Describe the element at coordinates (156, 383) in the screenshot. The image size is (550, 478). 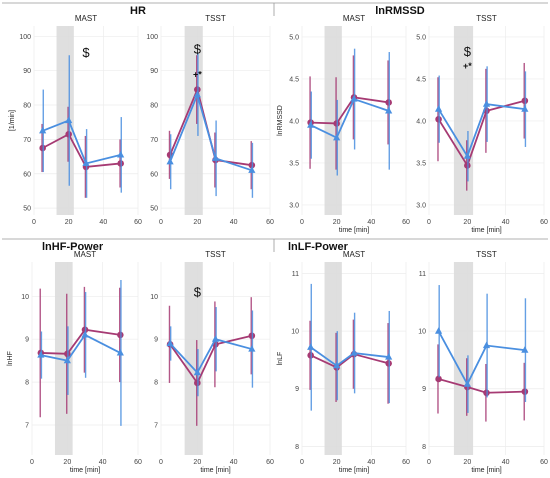
I see `lnhf-tsst-ytick-label: 8` at that location.